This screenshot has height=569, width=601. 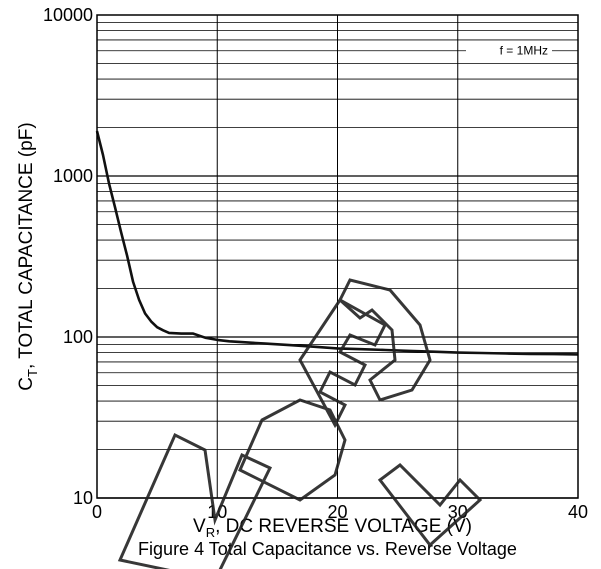 I want to click on x-axis-label: VR, DC REVERSE VOLTAGE (V), so click(x=332, y=528).